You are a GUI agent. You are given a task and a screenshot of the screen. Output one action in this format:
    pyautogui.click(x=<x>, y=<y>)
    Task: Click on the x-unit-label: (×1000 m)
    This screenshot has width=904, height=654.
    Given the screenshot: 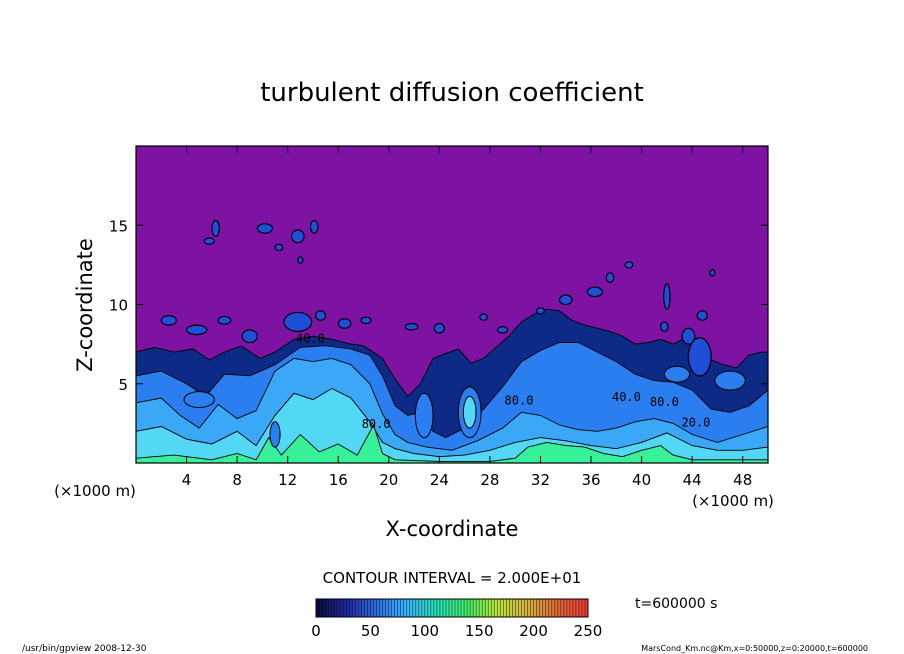 What is the action you would take?
    pyautogui.click(x=733, y=501)
    